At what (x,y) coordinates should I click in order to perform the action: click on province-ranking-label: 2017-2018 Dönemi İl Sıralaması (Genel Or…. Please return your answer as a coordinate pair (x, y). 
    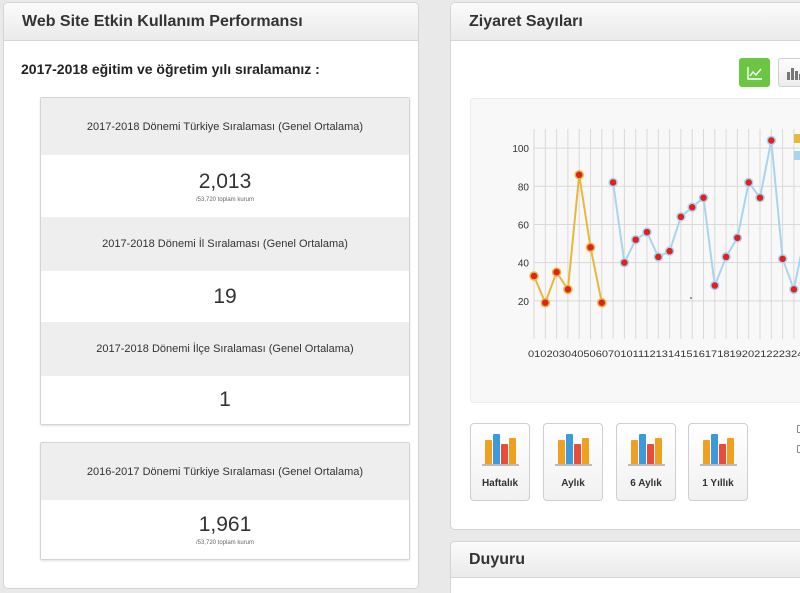
    Looking at the image, I should click on (225, 244).